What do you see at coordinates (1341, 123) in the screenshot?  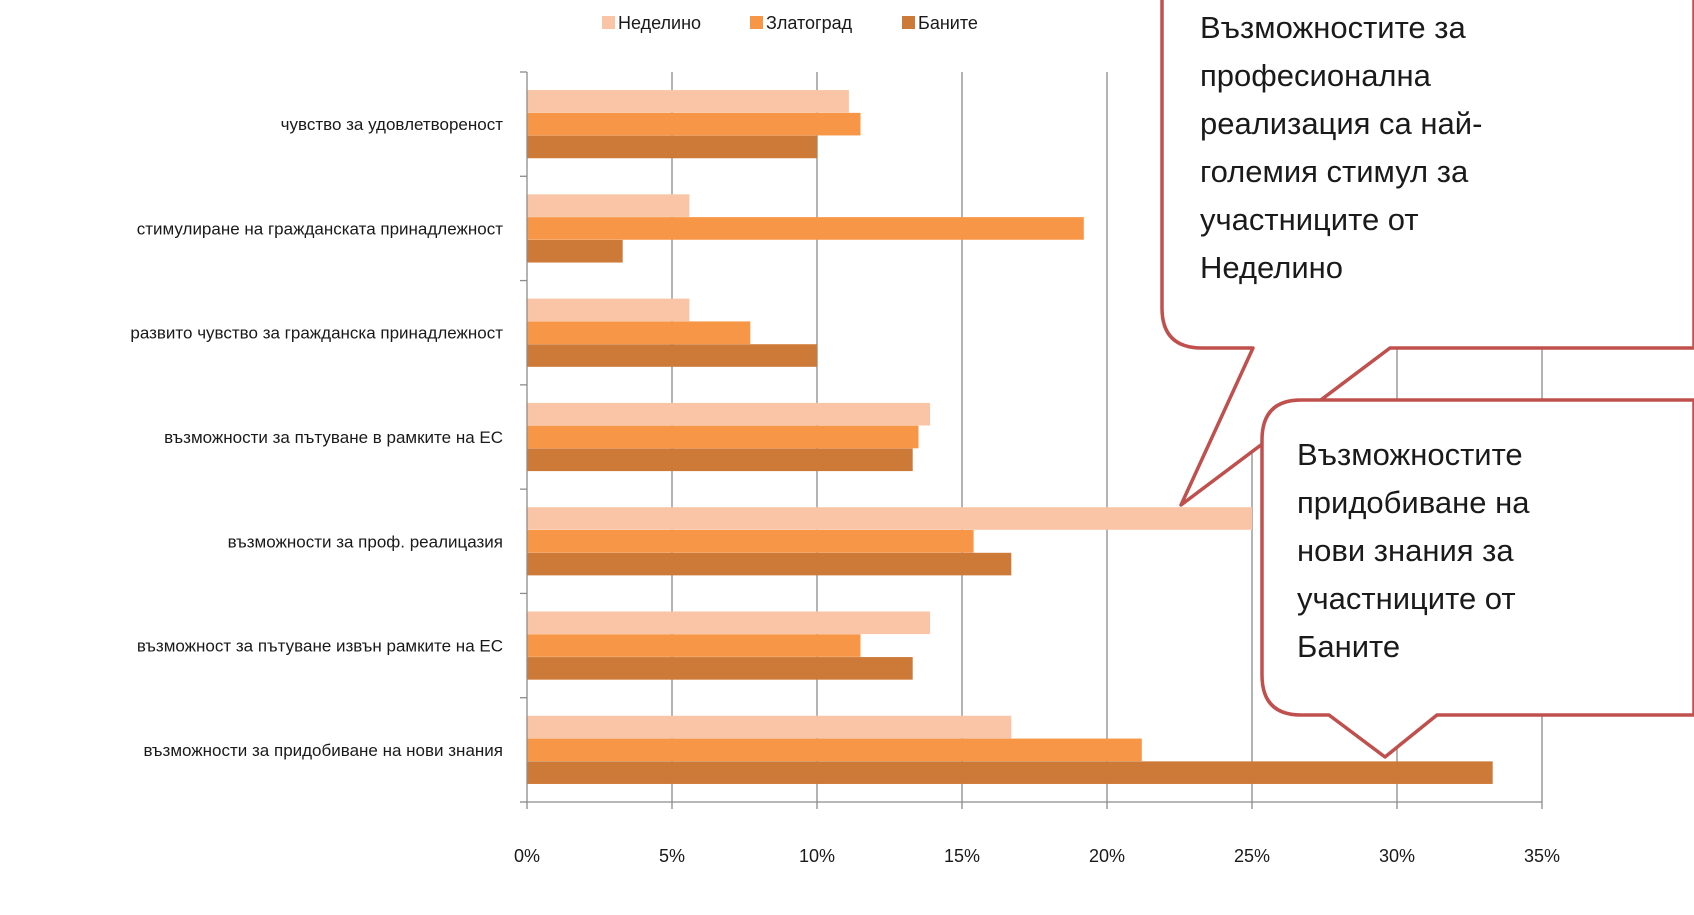 I see `callout-text-line: реализация са най-` at bounding box center [1341, 123].